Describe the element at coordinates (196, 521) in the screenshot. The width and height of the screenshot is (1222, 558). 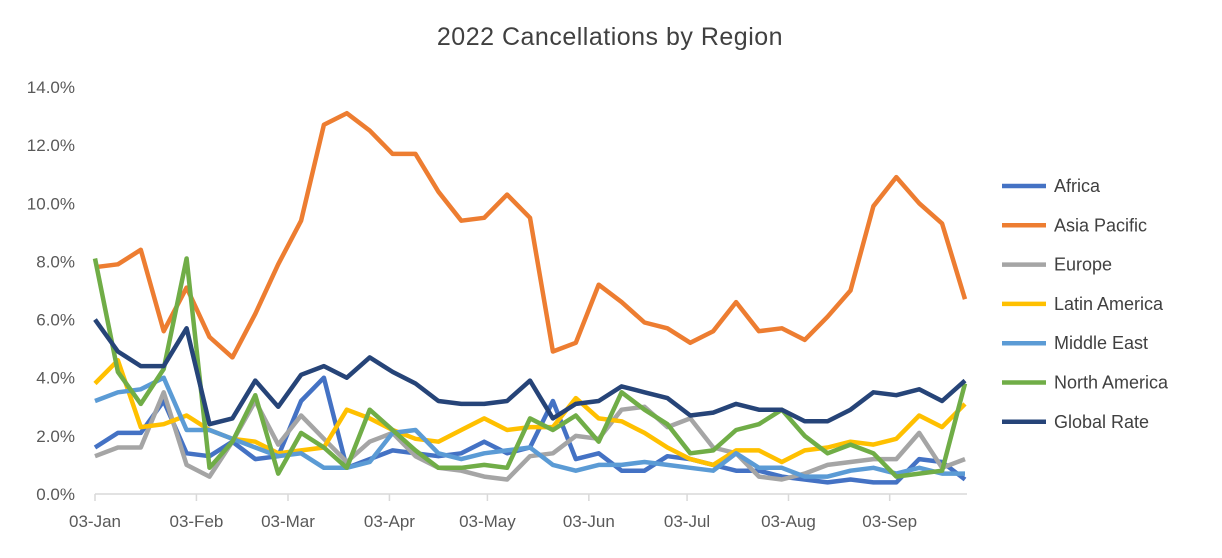
I see `x-tick-label: 03-Feb` at that location.